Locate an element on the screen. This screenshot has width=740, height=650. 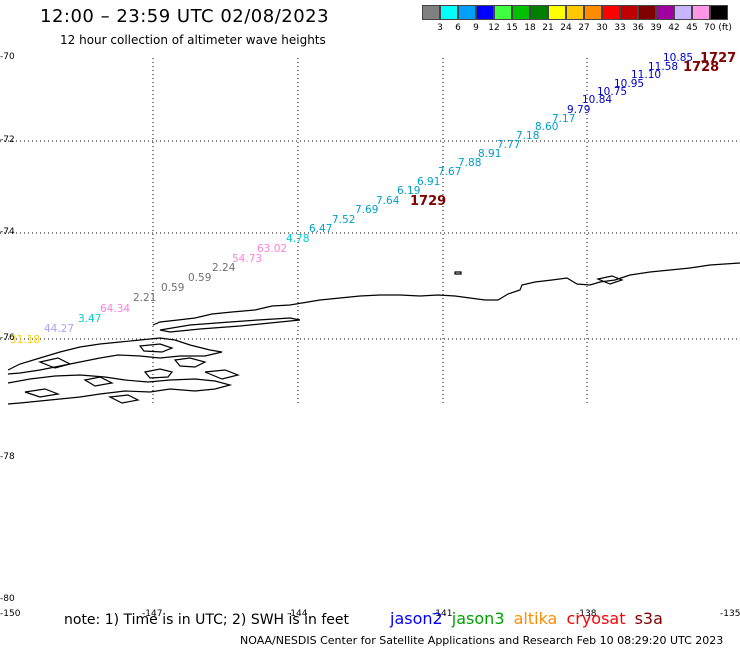
wave-height-label: 54.73 is located at coordinates (247, 259).